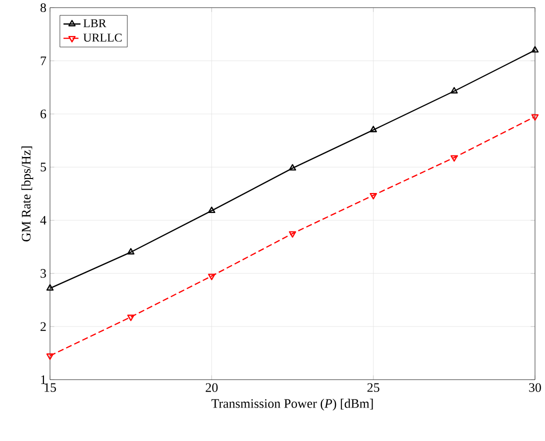 The width and height of the screenshot is (545, 441). I want to click on x-tick-label: 15, so click(50, 387).